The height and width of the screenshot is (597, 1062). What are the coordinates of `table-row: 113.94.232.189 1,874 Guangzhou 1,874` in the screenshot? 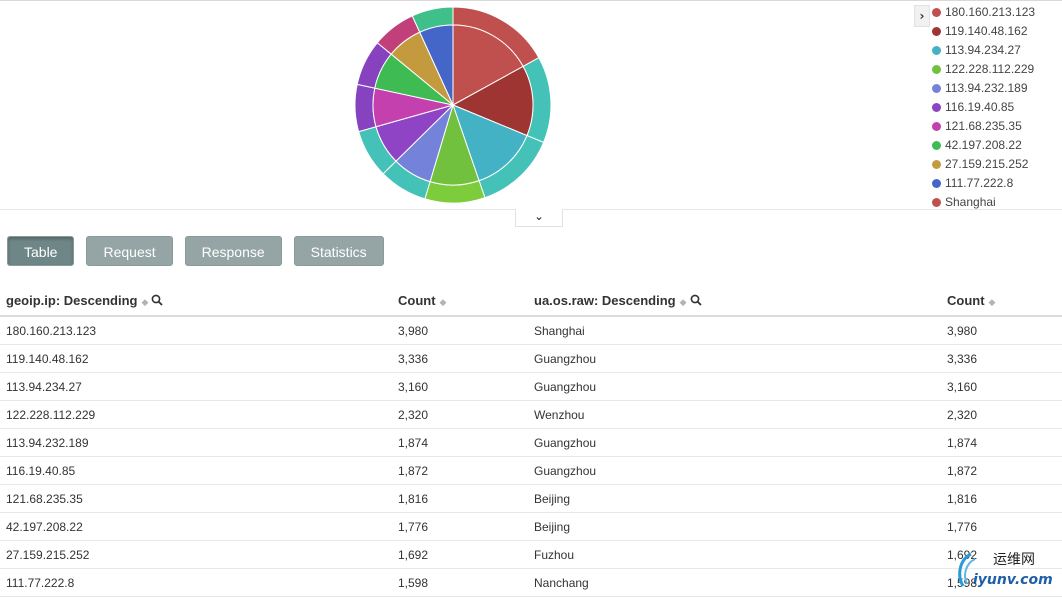 It's located at (531, 443).